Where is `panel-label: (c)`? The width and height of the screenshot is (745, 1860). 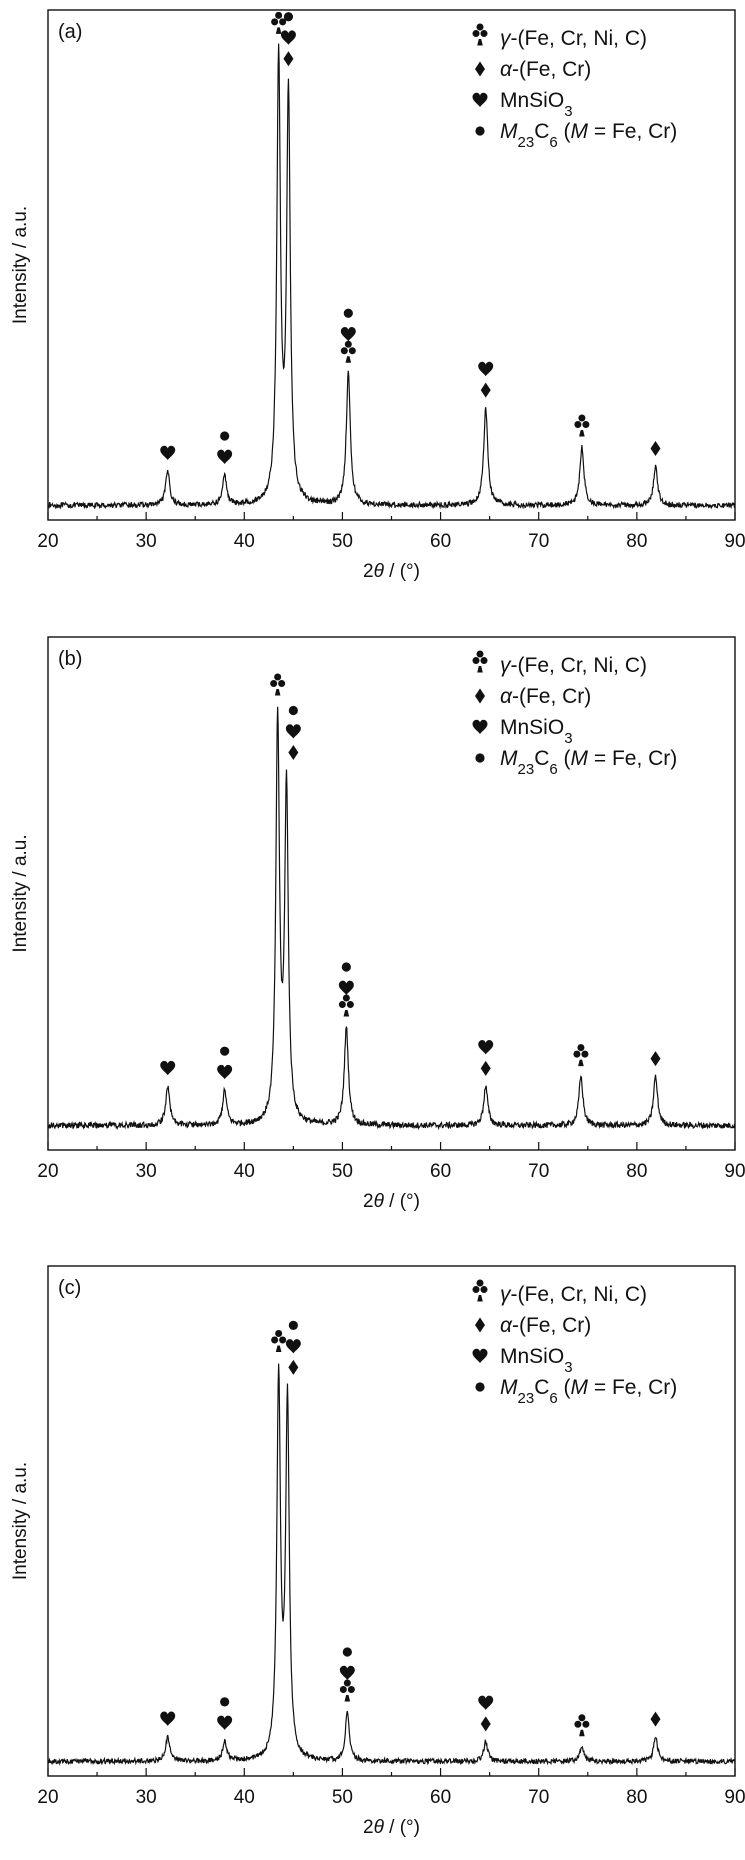 panel-label: (c) is located at coordinates (69, 1288).